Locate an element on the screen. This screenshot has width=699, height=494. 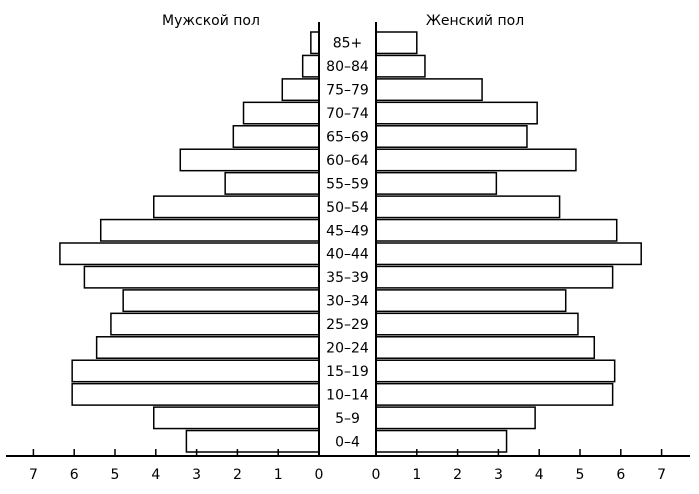
female-bar-40–44 is located at coordinates (508, 254).